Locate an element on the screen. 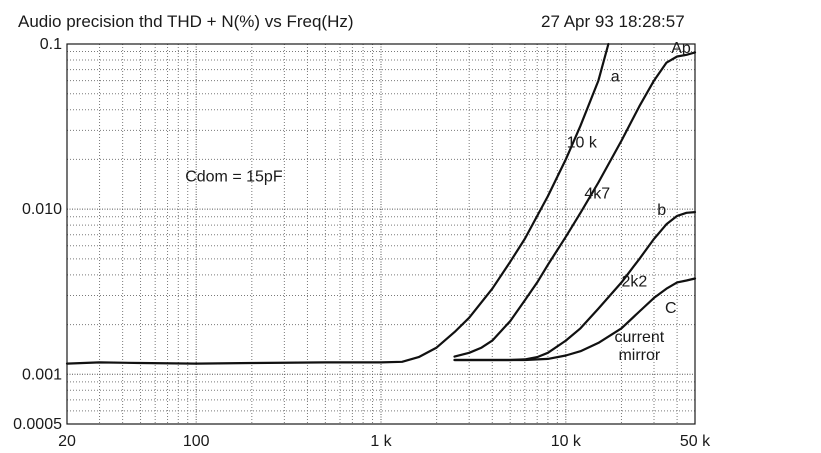  x-axis-ticks: 20 100 1 k 10 k 50 k is located at coordinates (384, 441).